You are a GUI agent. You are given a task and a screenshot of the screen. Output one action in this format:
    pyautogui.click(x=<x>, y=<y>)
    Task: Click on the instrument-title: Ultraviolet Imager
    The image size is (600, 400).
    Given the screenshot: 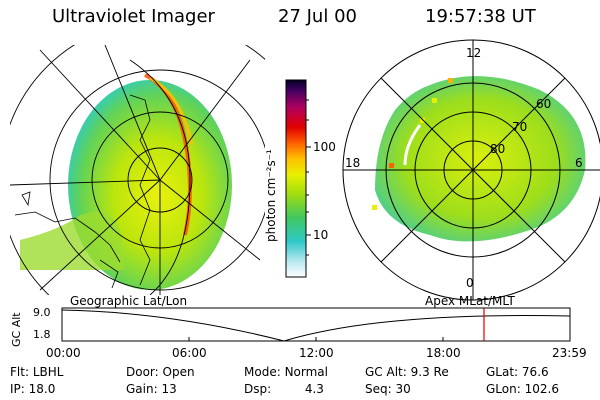 What is the action you would take?
    pyautogui.click(x=133, y=16)
    